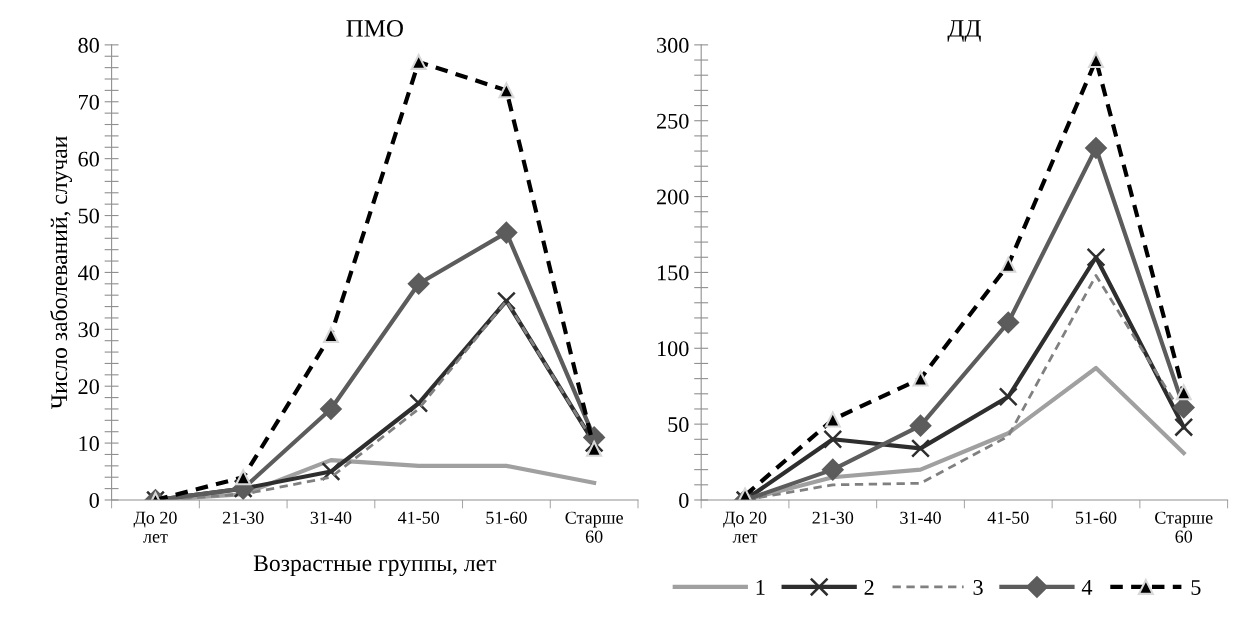  Describe the element at coordinates (673, 197) in the screenshot. I see `y-tick-label: 200` at that location.